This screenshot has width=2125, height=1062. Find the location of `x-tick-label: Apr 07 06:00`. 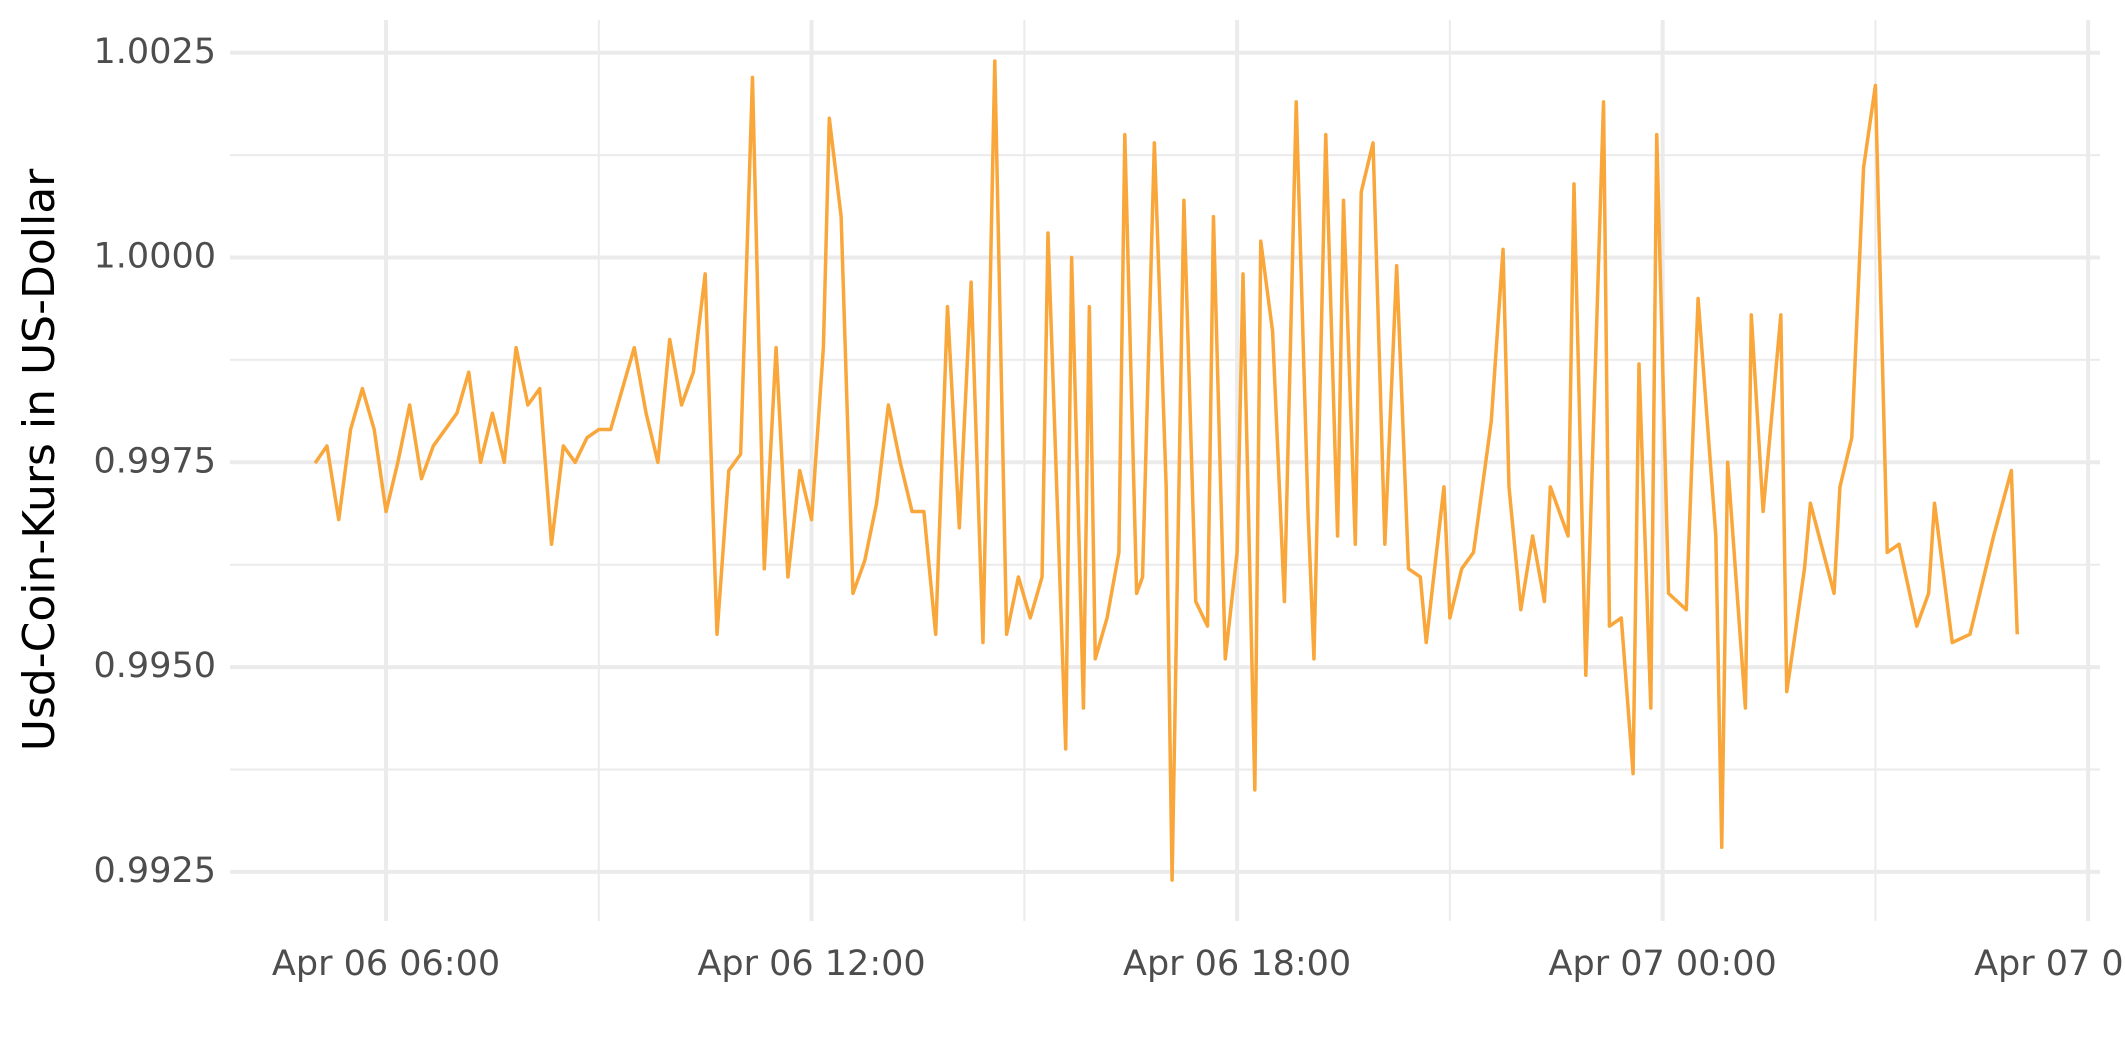

x-tick-label: Apr 07 06:00 is located at coordinates (2049, 964).